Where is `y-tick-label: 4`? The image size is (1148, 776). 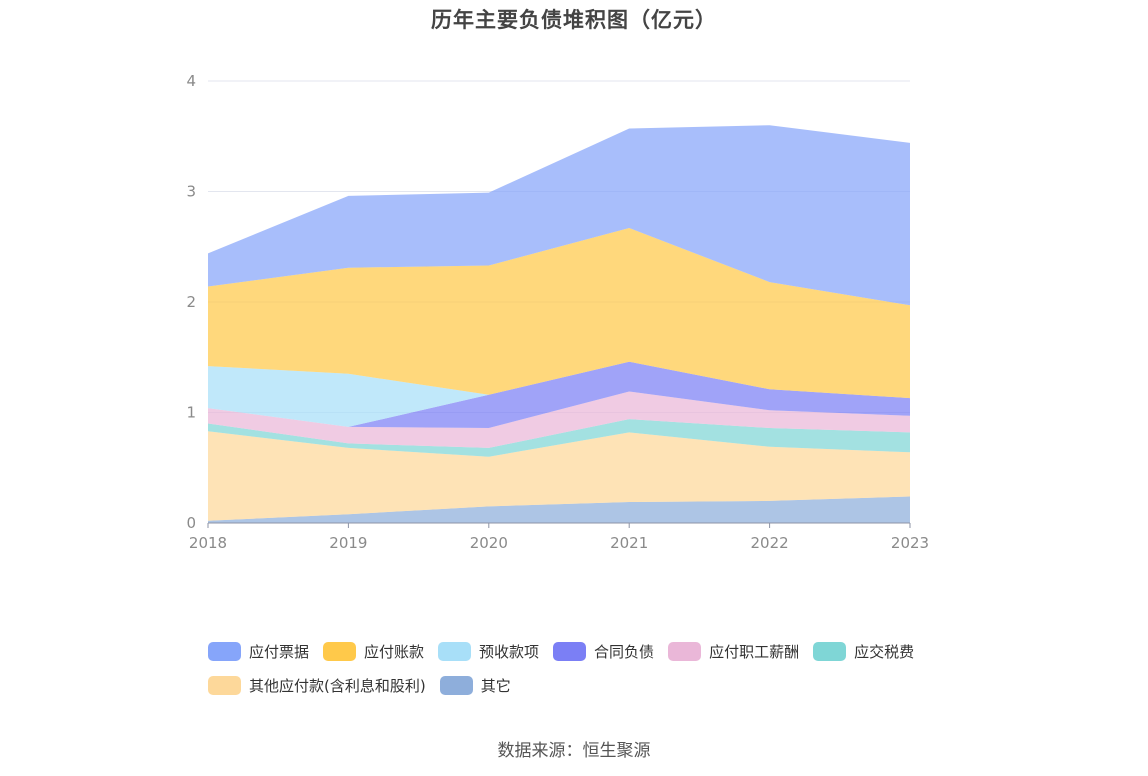 y-tick-label: 4 is located at coordinates (191, 81).